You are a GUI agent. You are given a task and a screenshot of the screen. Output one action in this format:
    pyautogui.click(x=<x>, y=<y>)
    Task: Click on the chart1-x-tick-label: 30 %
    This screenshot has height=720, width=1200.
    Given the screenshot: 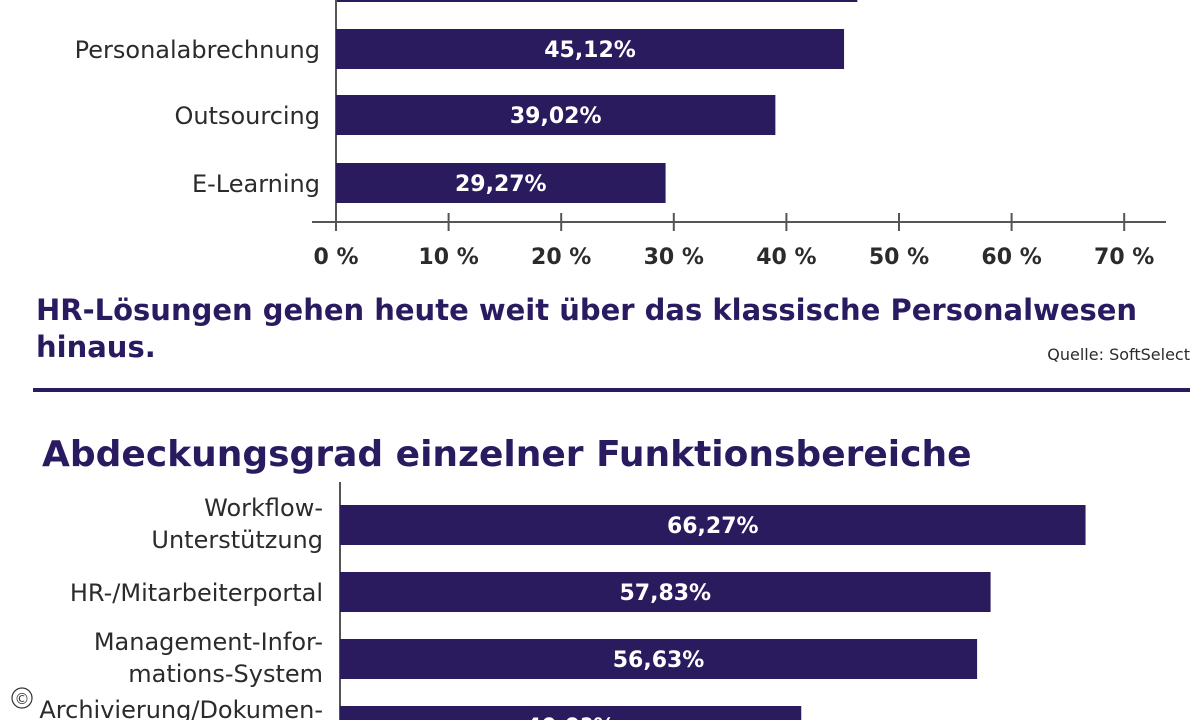 What is the action you would take?
    pyautogui.click(x=674, y=257)
    